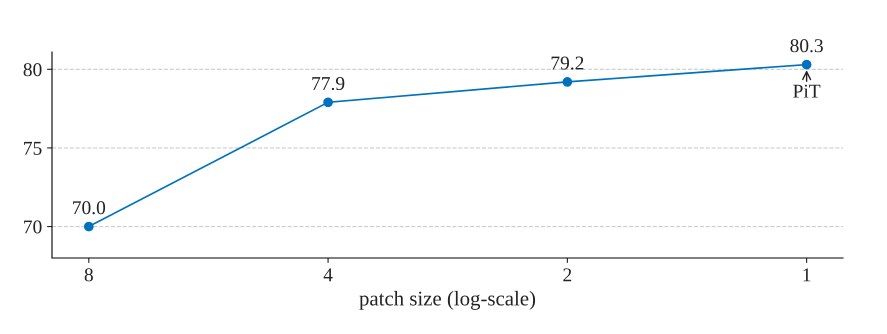  I want to click on y-tick-label: 70, so click(33, 227).